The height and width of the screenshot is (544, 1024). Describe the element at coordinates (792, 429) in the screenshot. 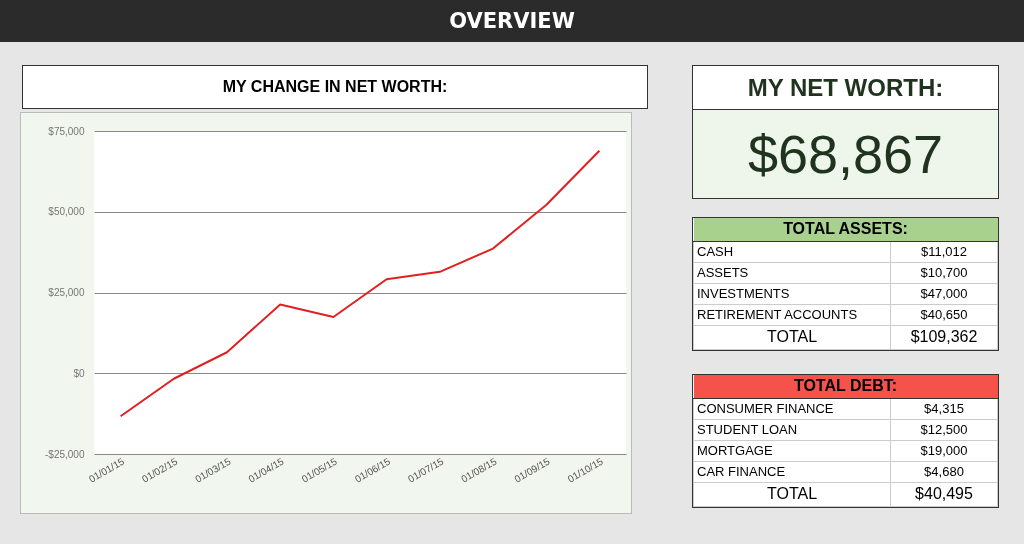

I see `text: STUDENT LOAN` at that location.